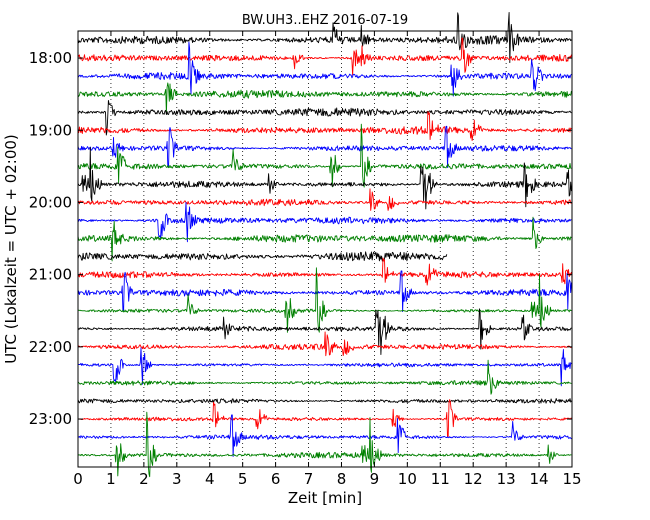  Describe the element at coordinates (309, 479) in the screenshot. I see `x-tick-label-7: 7` at that location.